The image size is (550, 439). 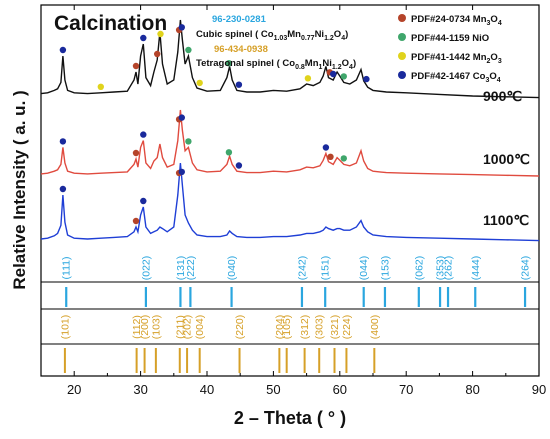 I want to click on legend-tetragonal-code: 96-434-0938, so click(x=241, y=49).